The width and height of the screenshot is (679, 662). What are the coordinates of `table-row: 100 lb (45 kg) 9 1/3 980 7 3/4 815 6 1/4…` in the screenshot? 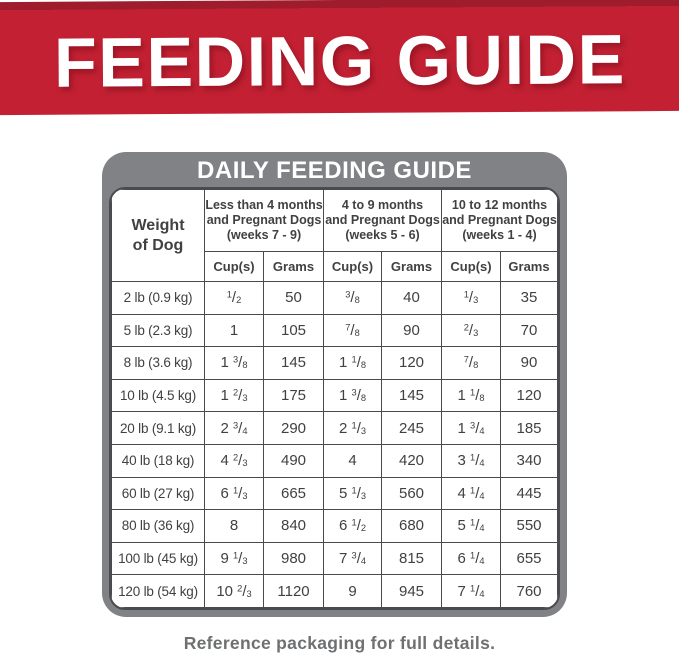 It's located at (334, 558).